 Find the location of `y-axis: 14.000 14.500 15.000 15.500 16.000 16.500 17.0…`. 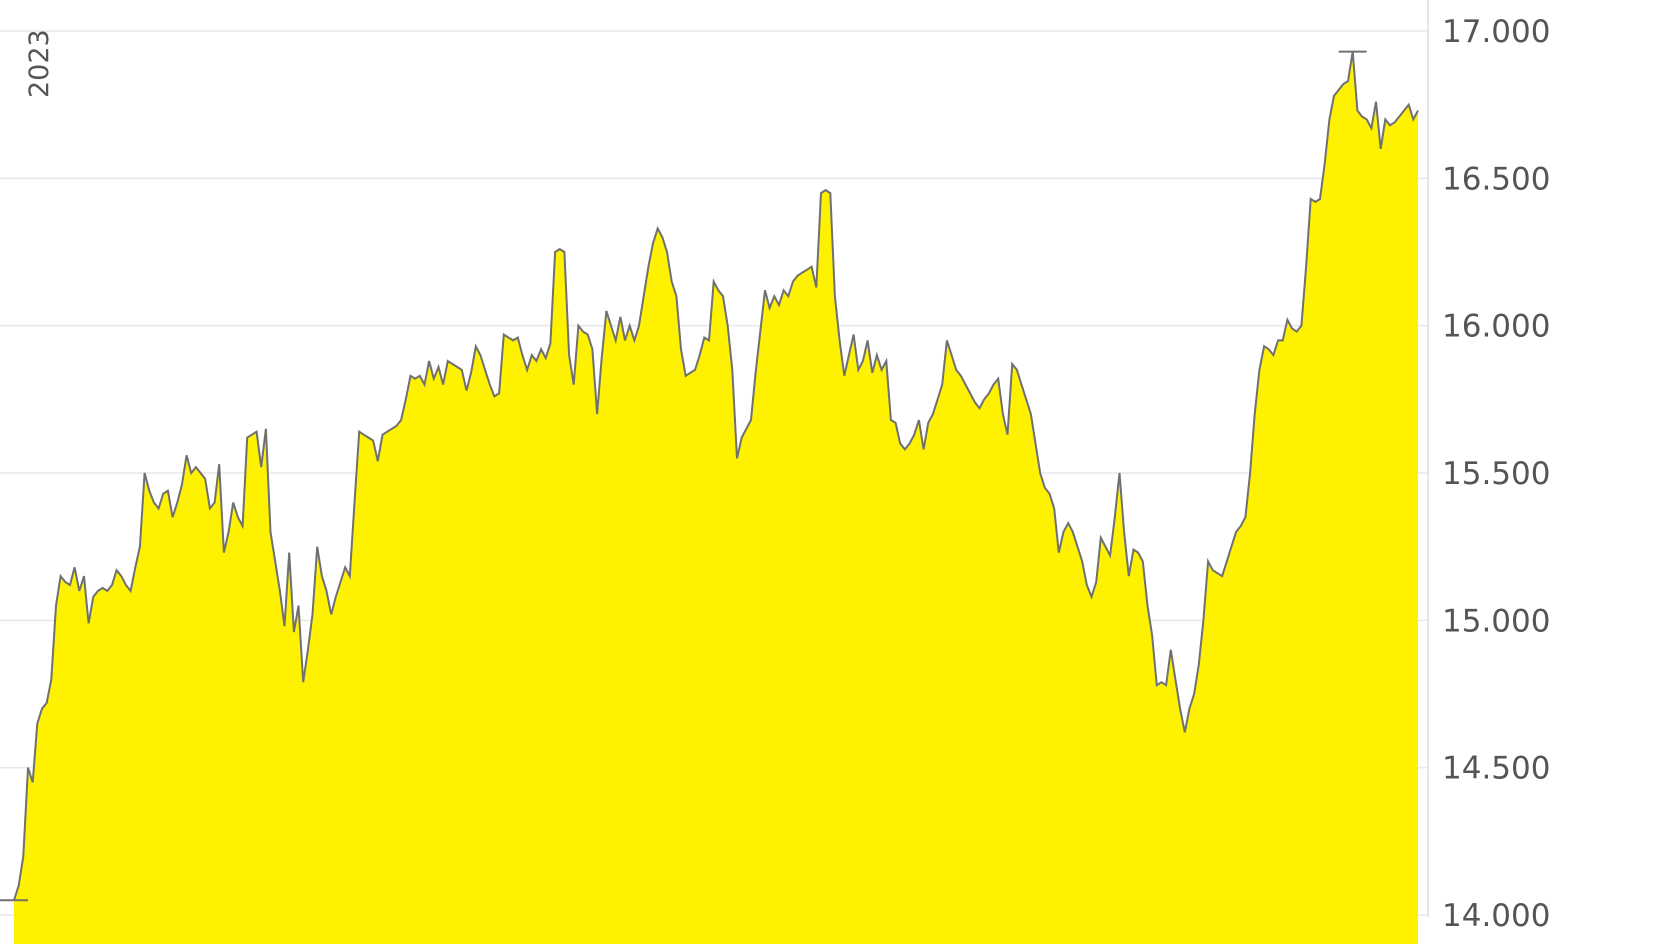

y-axis: 14.000 14.500 15.000 15.500 16.000 16.500 17.0… is located at coordinates (1496, 474).